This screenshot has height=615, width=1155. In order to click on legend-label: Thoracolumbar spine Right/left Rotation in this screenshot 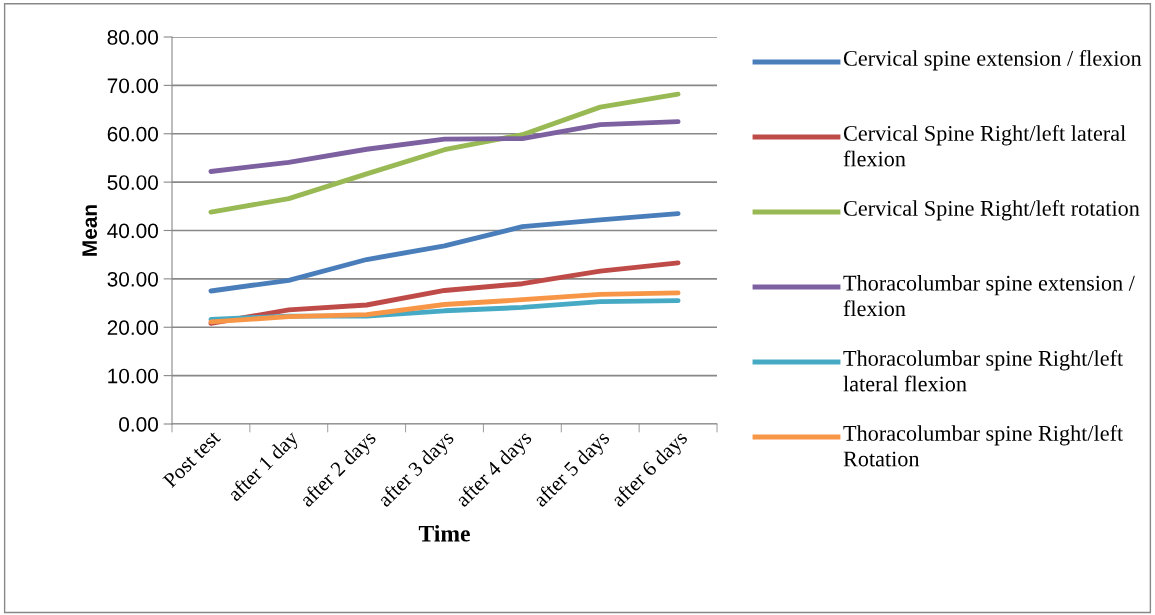, I will do `click(983, 446)`.